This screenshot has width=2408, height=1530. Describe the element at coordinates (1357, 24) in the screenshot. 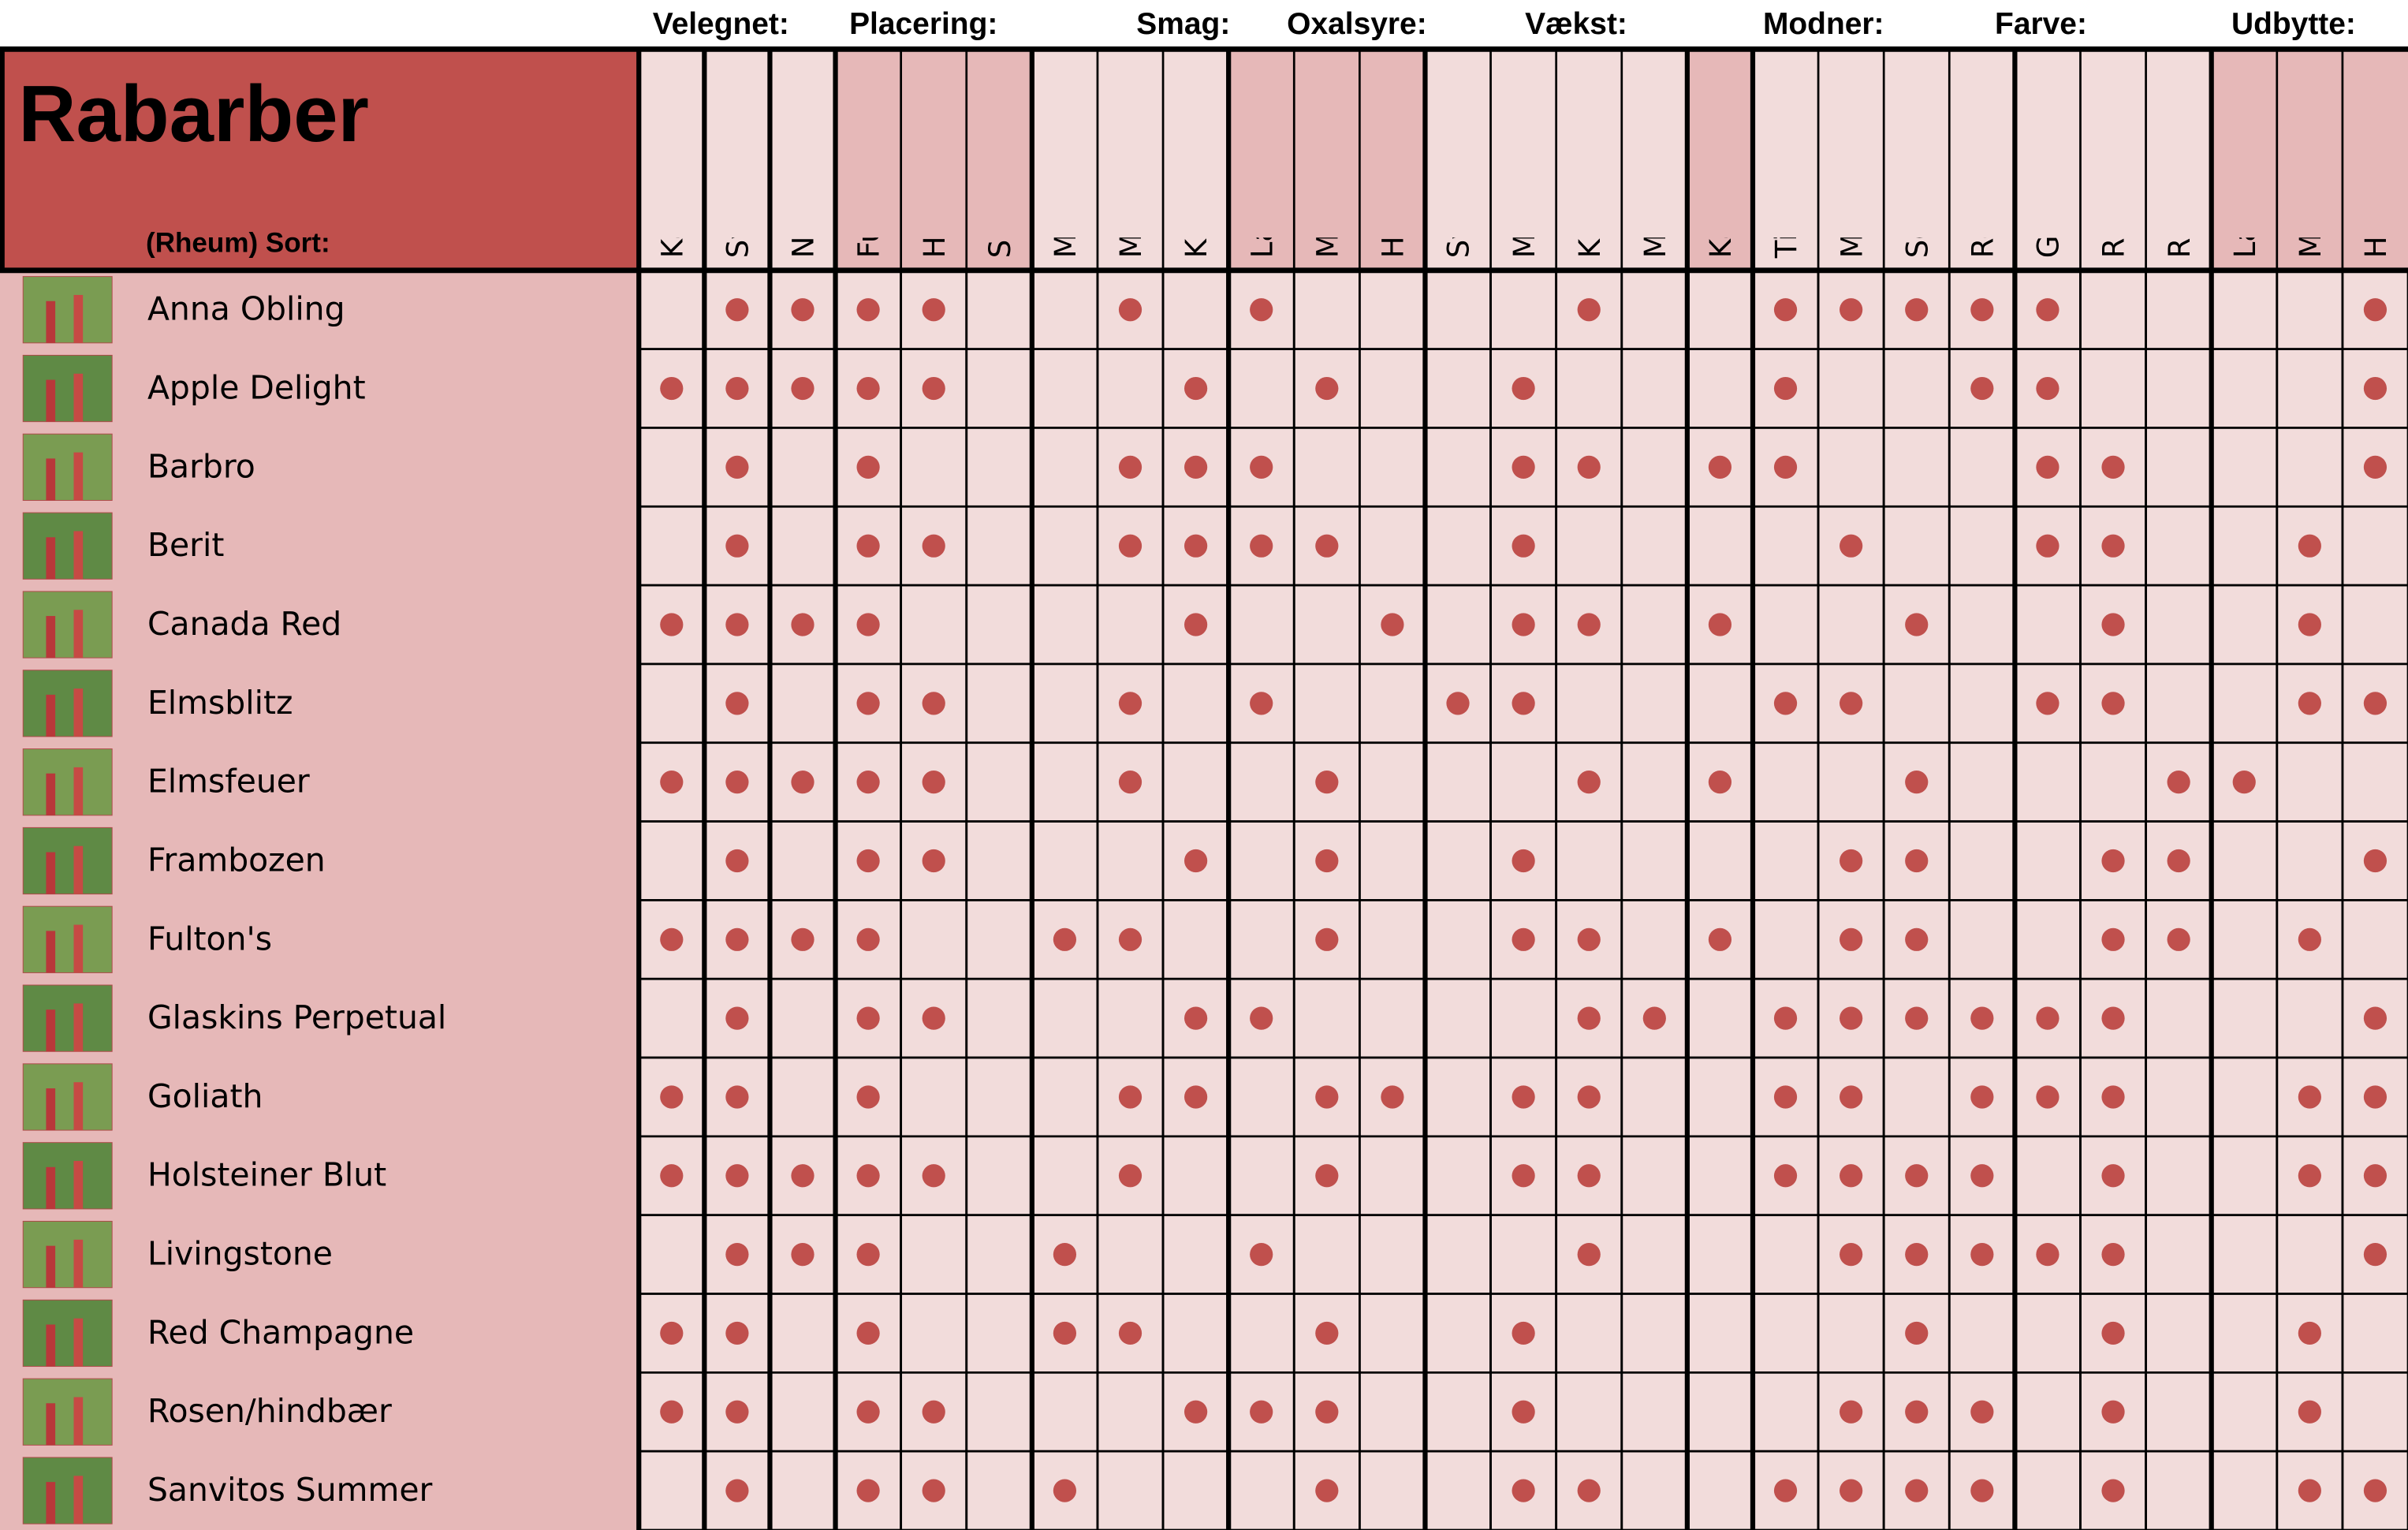

I see `group-label: Oxalsyre:` at that location.